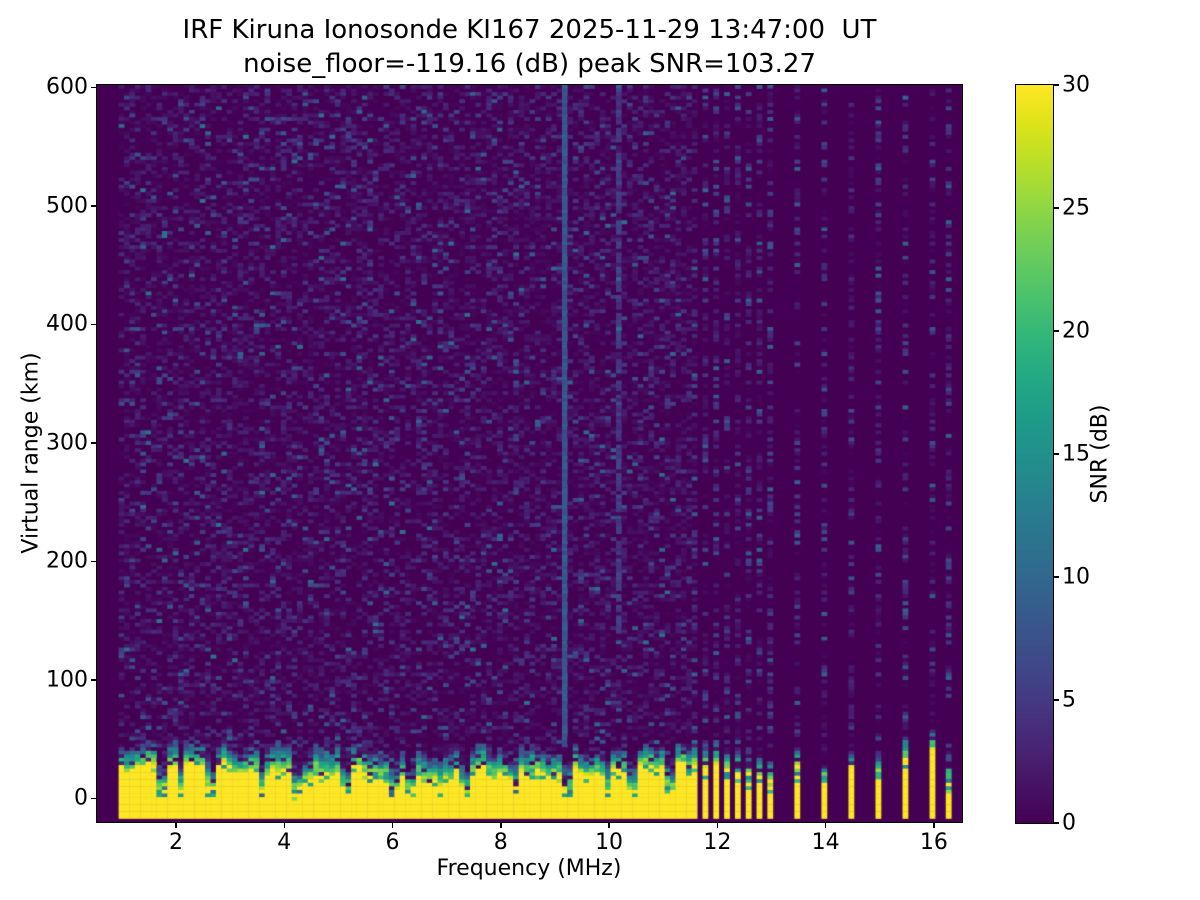 Image resolution: width=1200 pixels, height=900 pixels. What do you see at coordinates (176, 842) in the screenshot?
I see `x-tick-label: 2` at bounding box center [176, 842].